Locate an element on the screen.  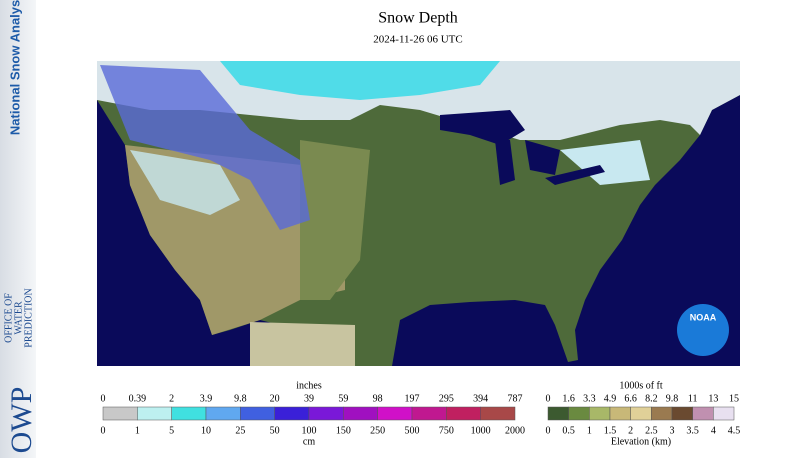
legend-tick-label: 4.5 is located at coordinates (734, 430).